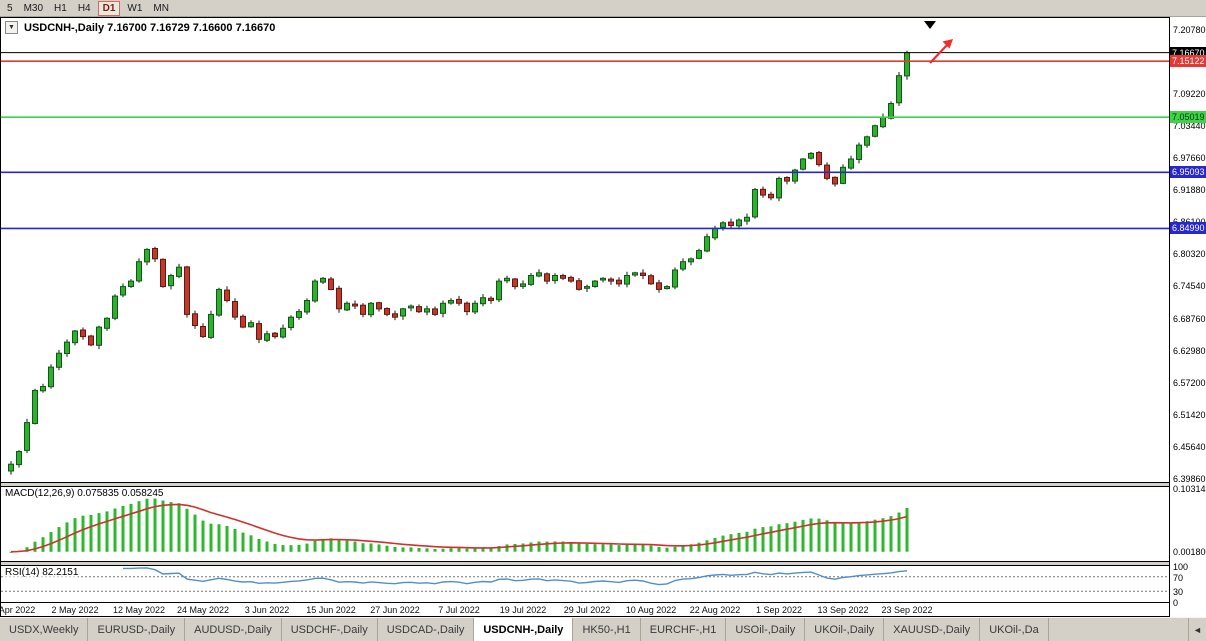 This screenshot has height=641, width=1206. Describe the element at coordinates (330, 629) in the screenshot. I see `tab-usdchf-daily: USDCHF-,Daily` at that location.